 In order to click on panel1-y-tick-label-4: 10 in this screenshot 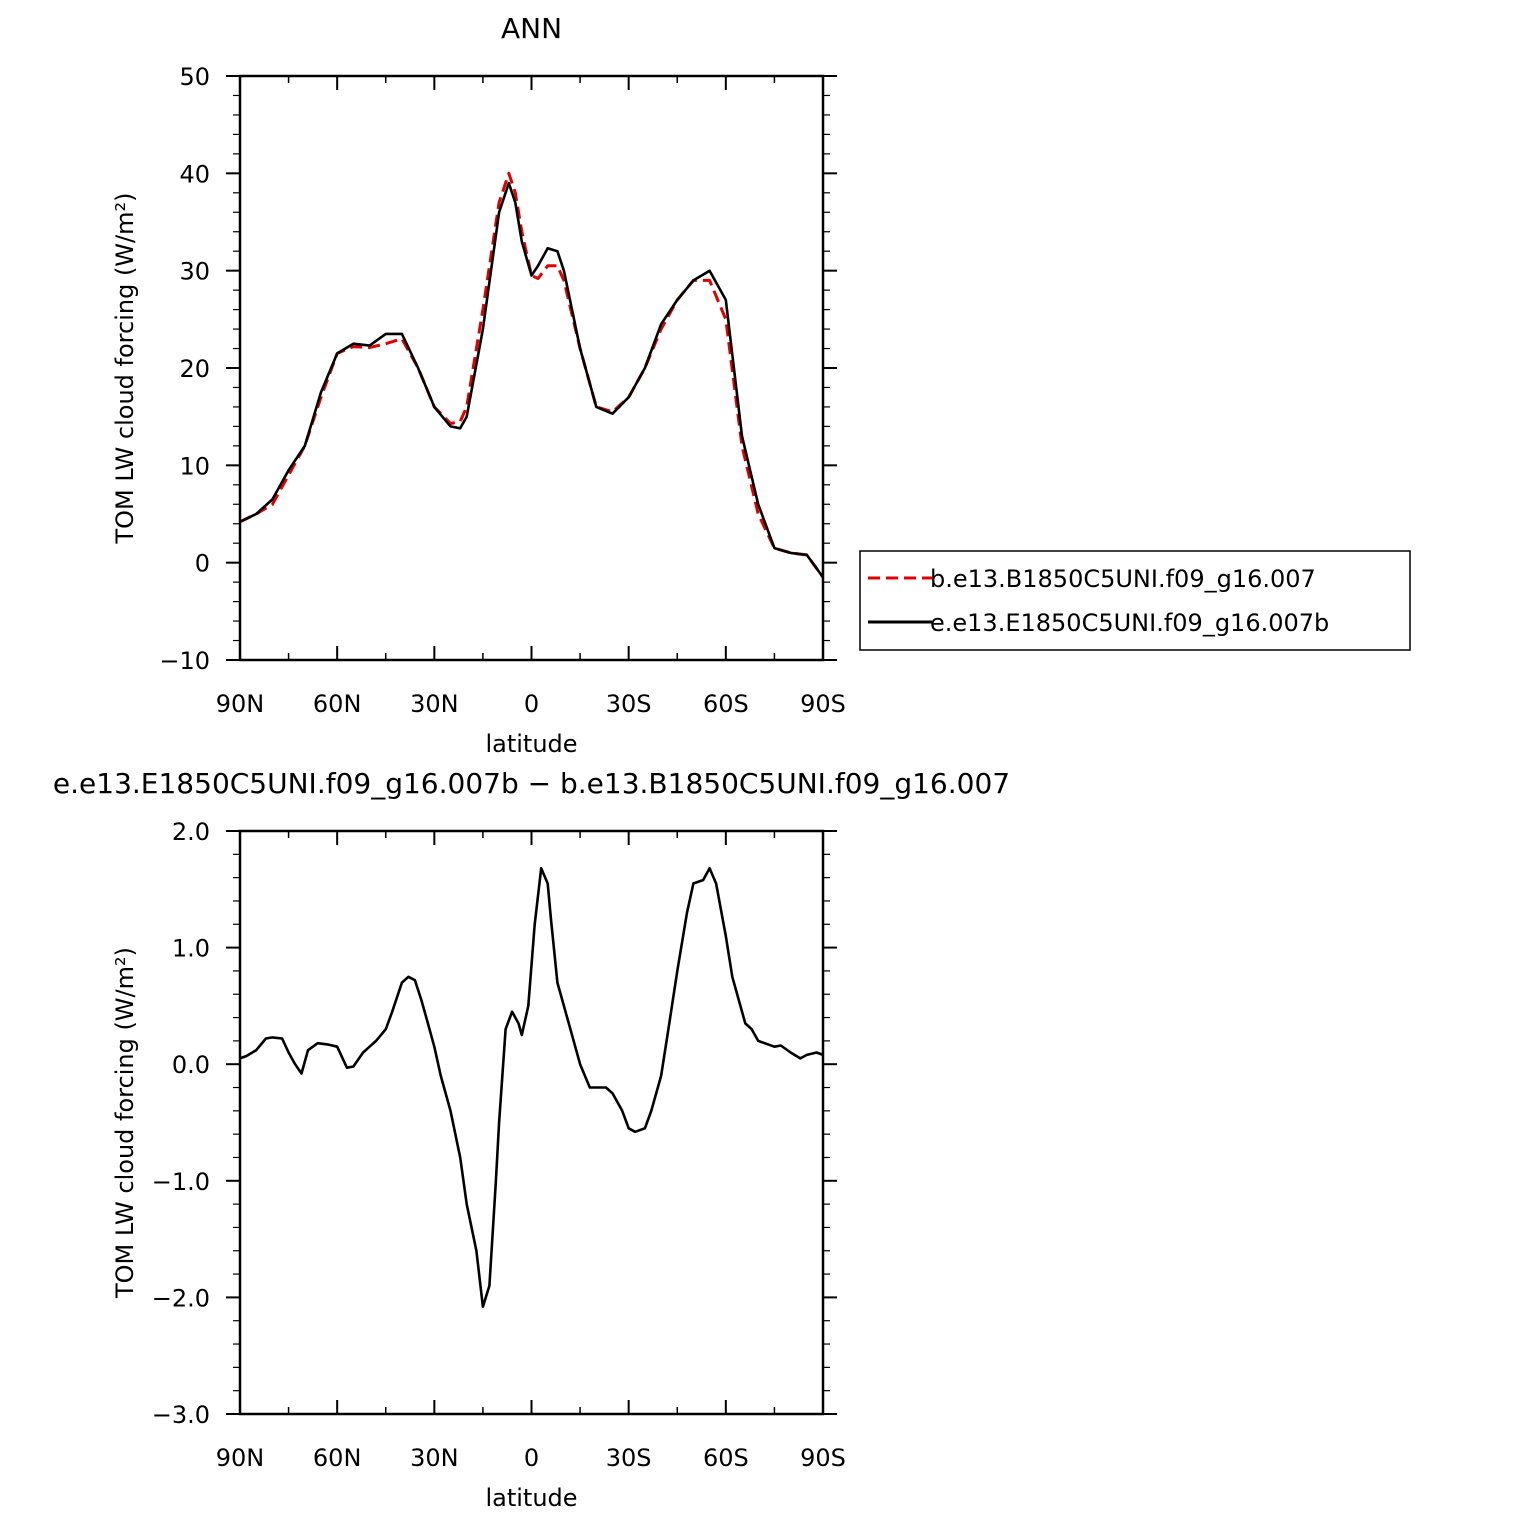, I will do `click(194, 466)`.